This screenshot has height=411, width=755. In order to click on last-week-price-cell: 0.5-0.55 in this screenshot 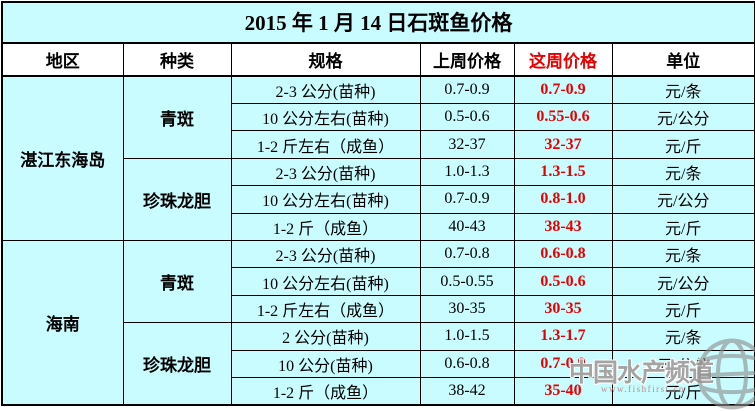, I will do `click(467, 281)`.